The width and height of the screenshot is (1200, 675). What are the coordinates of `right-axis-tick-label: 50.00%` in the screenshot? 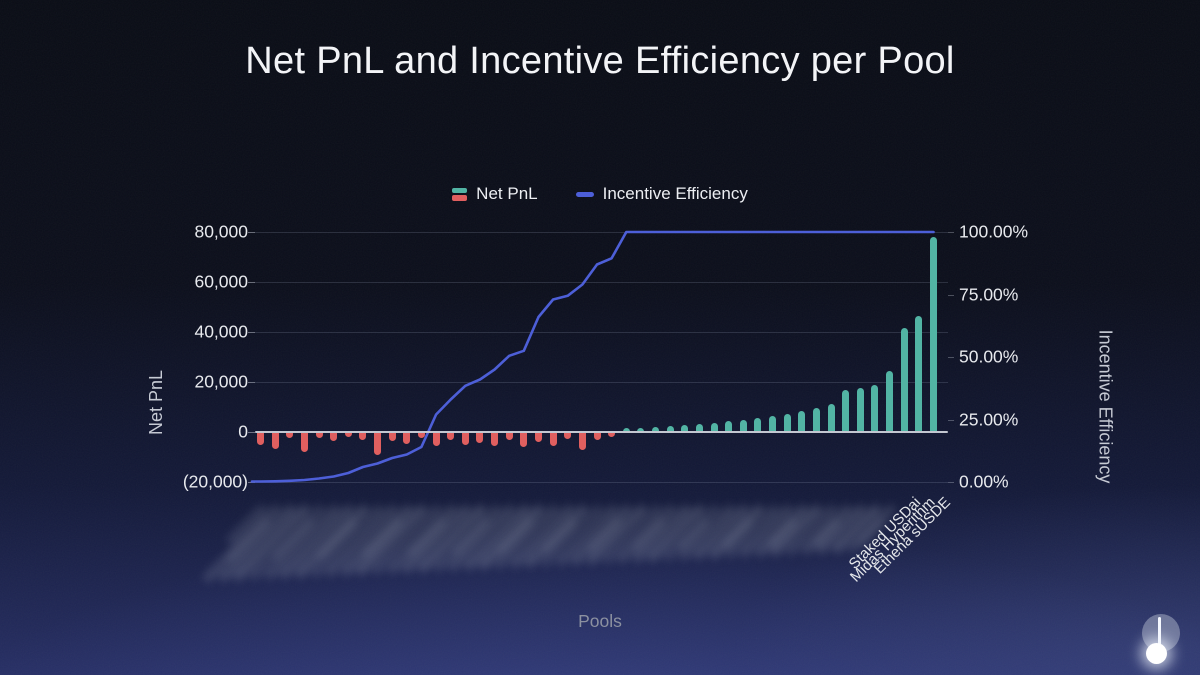 It's located at (989, 356).